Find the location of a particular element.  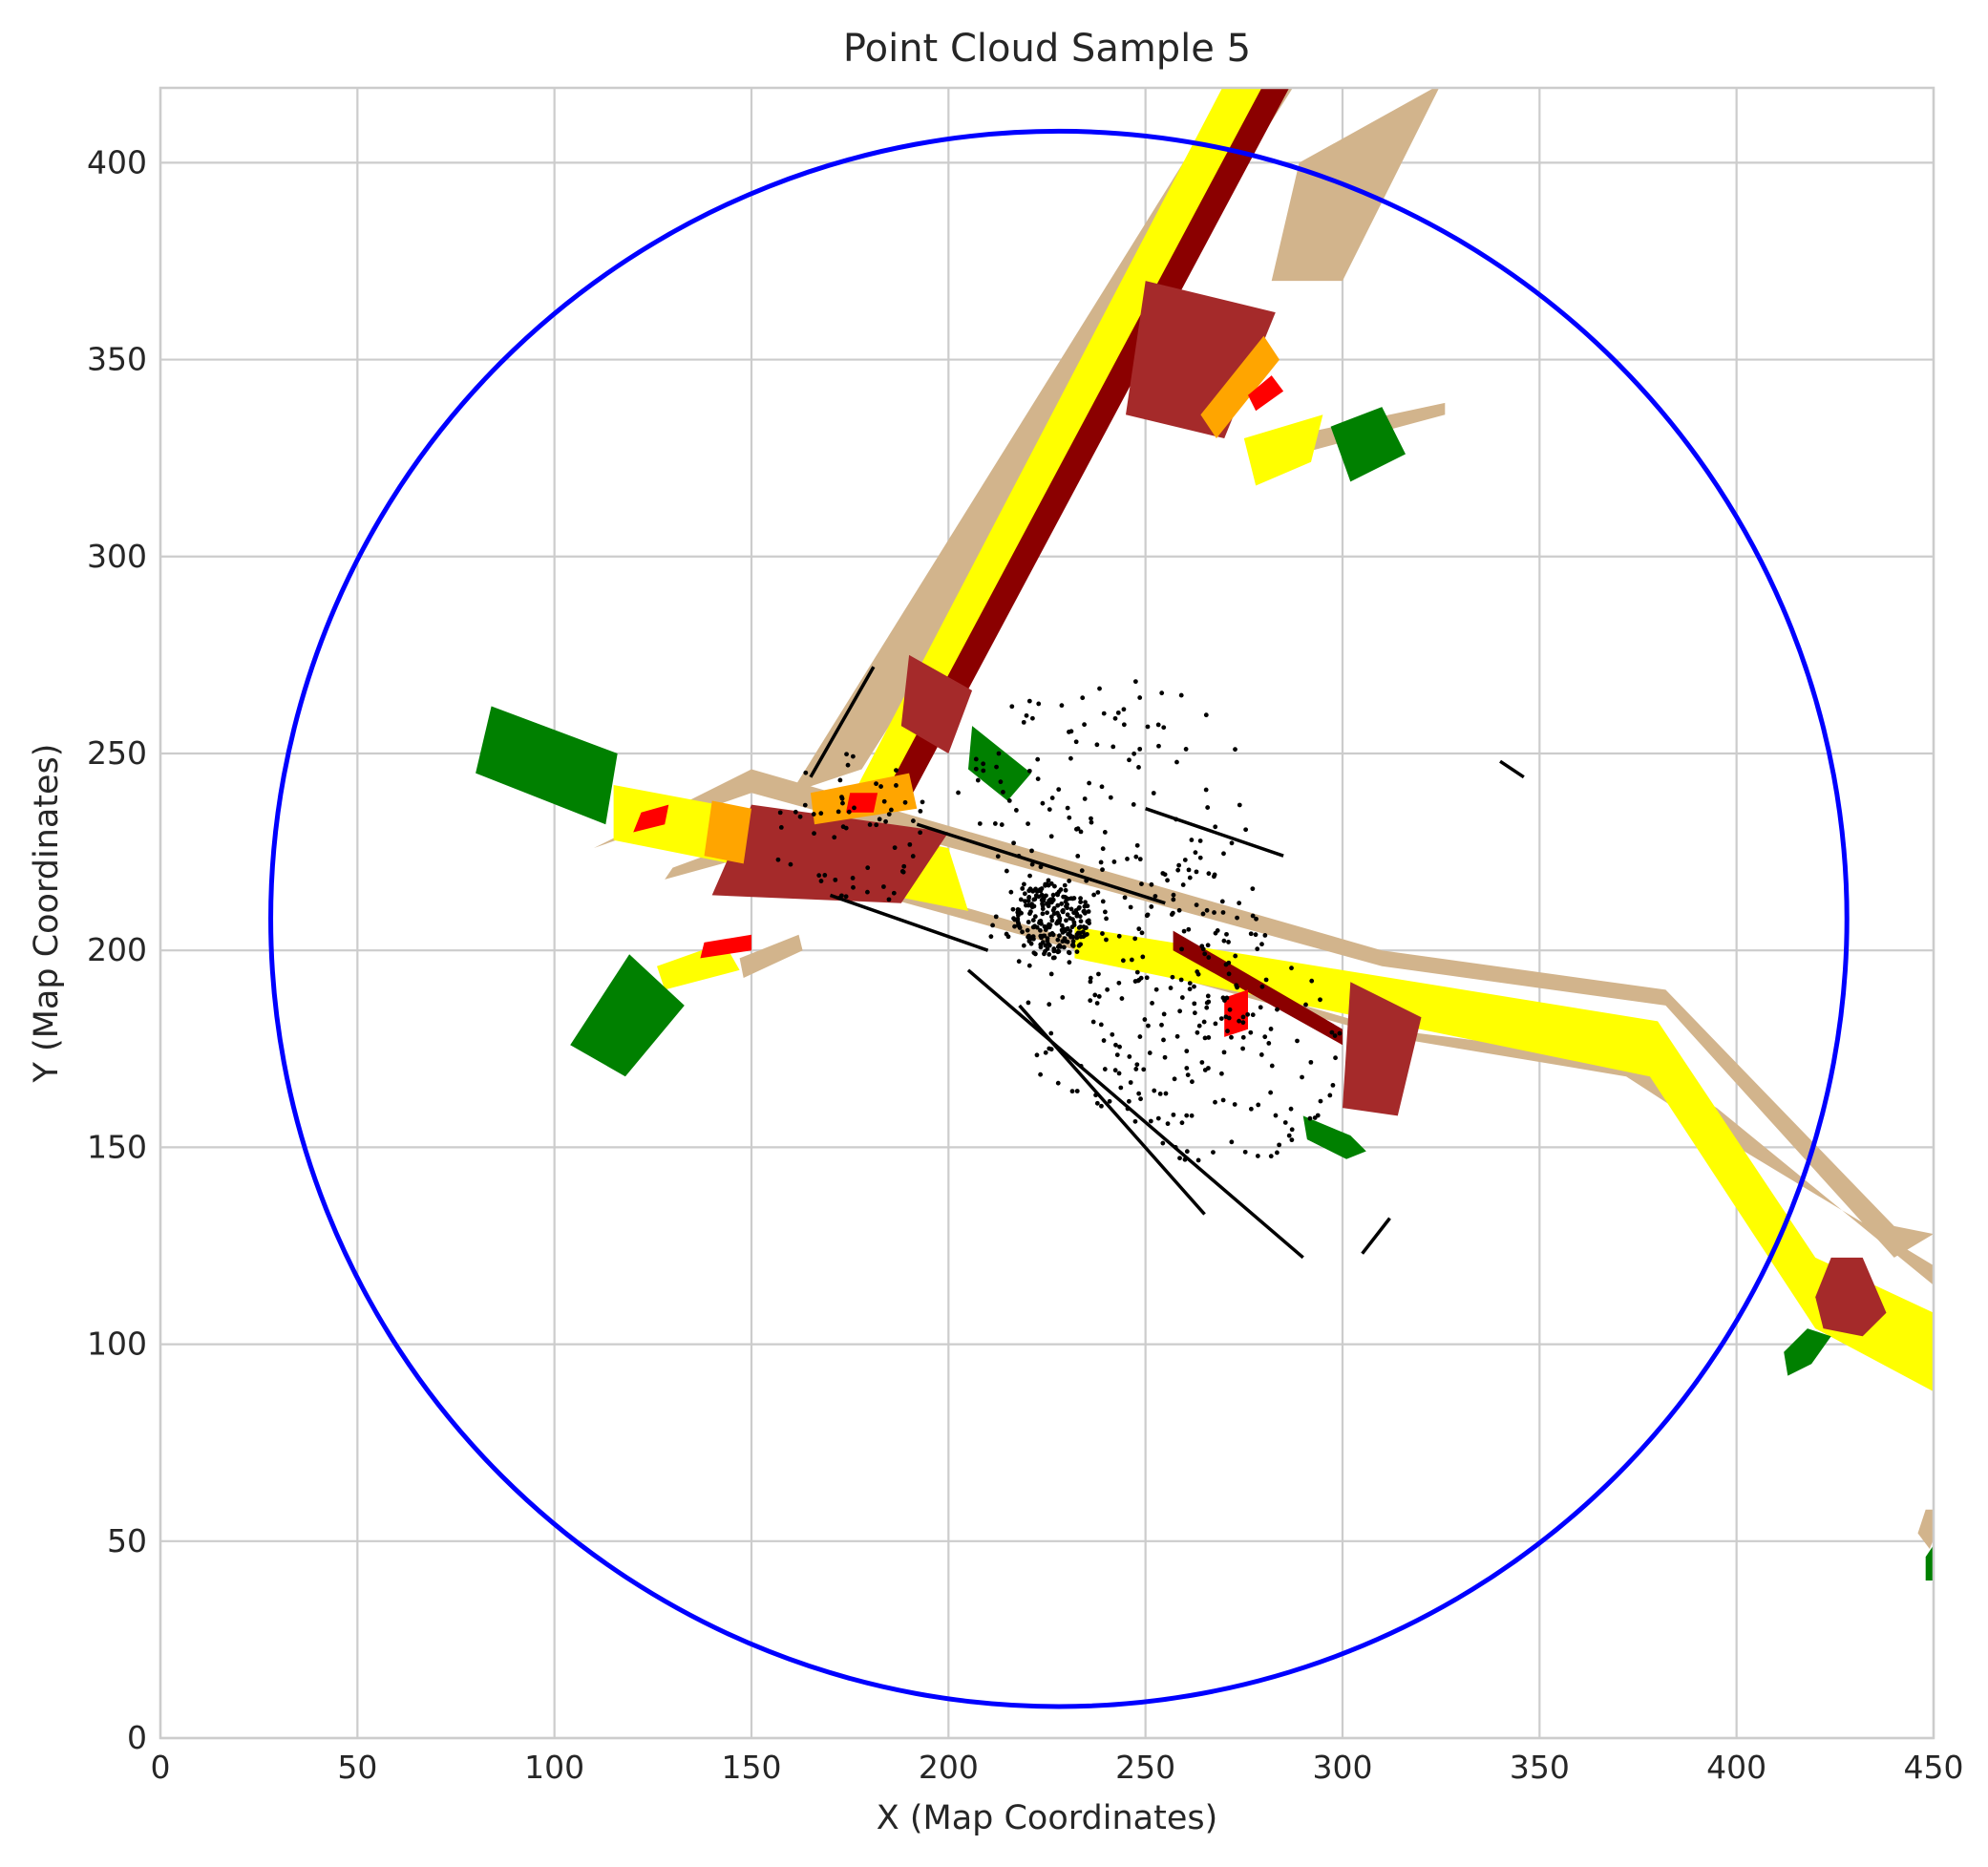

marking-polygon is located at coordinates (725, 946).